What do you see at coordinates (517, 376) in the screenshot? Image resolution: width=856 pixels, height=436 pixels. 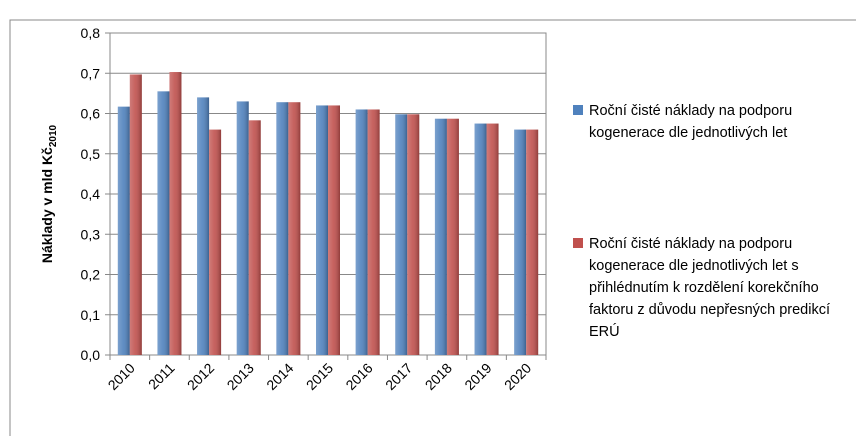 I see `x-tick-label: 2020` at bounding box center [517, 376].